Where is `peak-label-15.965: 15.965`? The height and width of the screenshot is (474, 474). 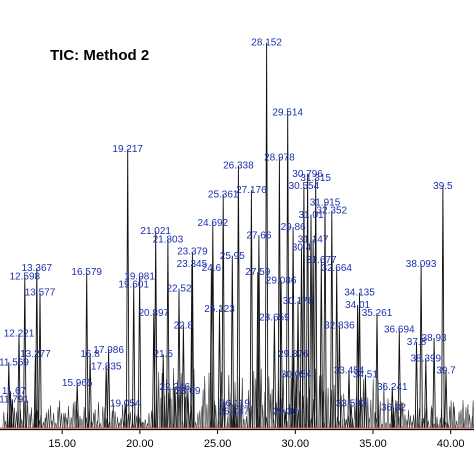 peak-label-15.965: 15.965 is located at coordinates (77, 383).